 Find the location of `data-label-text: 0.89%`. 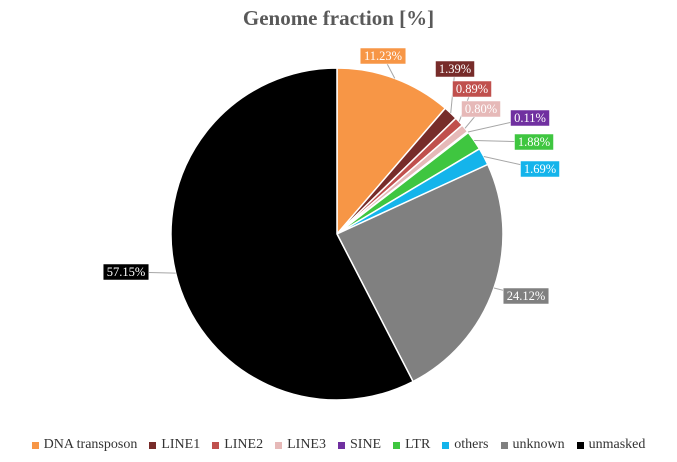

data-label-text: 0.89% is located at coordinates (472, 89).